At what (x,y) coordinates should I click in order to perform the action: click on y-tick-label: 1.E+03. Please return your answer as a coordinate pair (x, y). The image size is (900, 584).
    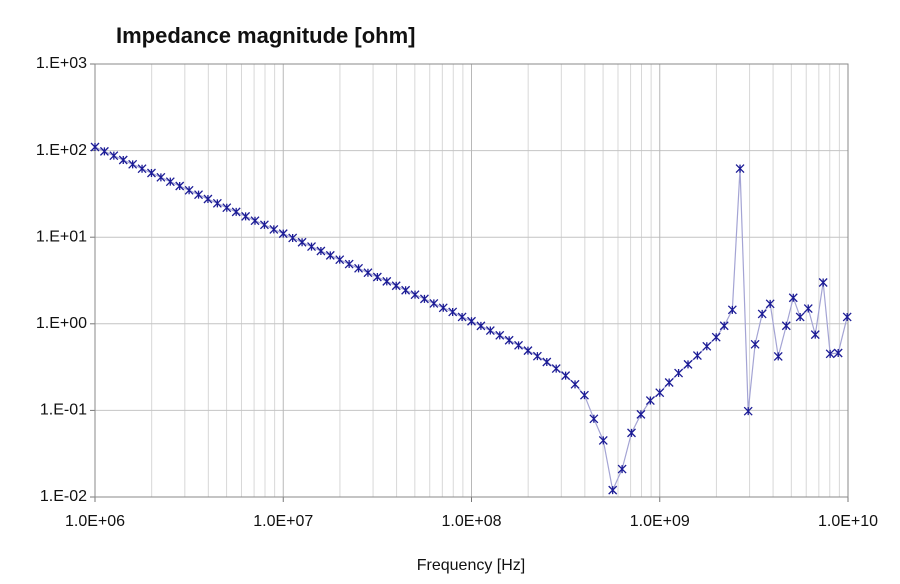
    Looking at the image, I should click on (61, 63).